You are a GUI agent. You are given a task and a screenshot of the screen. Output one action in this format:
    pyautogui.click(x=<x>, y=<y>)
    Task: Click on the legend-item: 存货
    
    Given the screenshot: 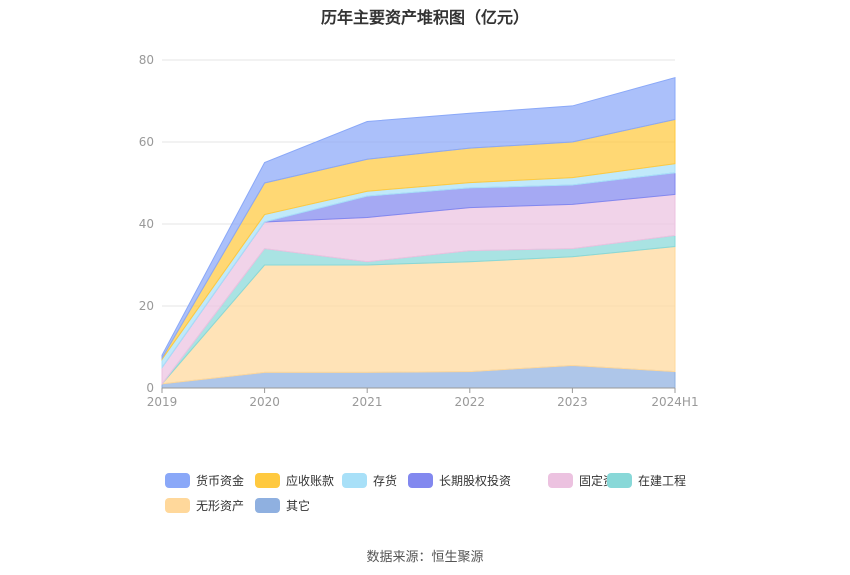 What is the action you would take?
    pyautogui.click(x=369, y=480)
    